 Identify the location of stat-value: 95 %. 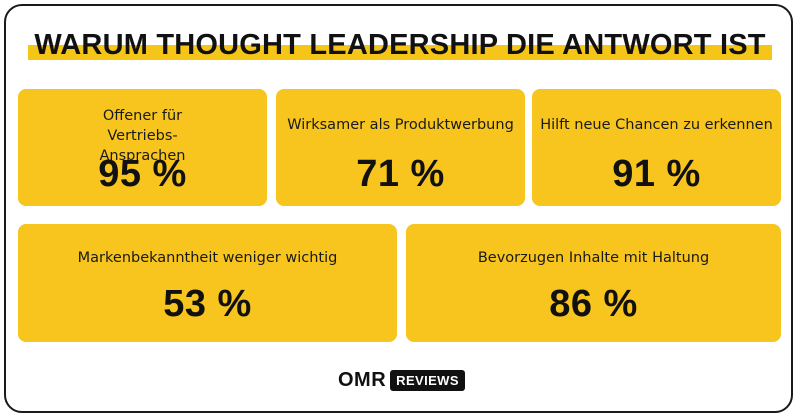
(142, 174).